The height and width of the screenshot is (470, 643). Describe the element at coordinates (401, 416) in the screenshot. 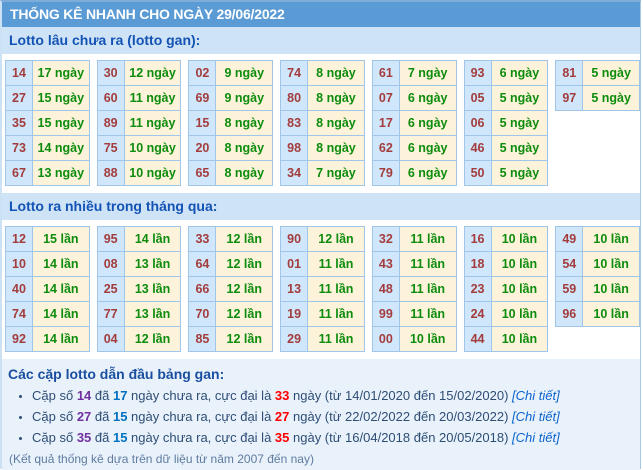

I see `leader-date-range: ngày (từ 22/02/2022 đến 20/03/2022)` at that location.